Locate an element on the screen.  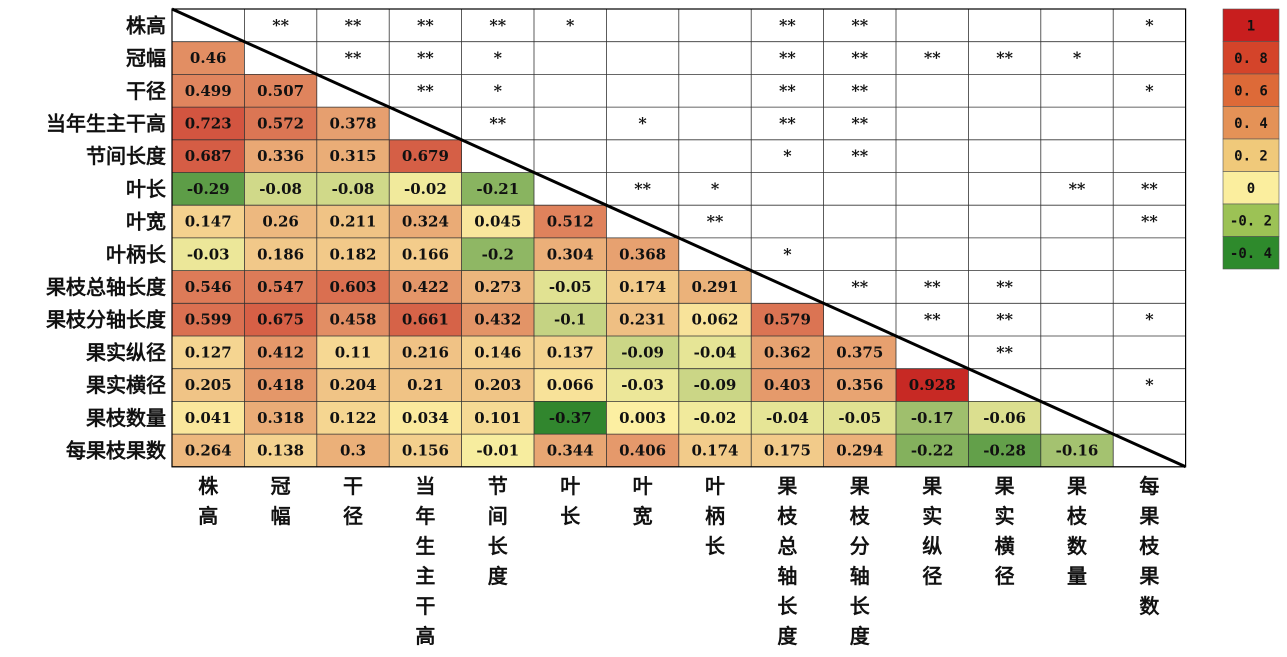
cell-value-label: -0.04 is located at coordinates (715, 352).